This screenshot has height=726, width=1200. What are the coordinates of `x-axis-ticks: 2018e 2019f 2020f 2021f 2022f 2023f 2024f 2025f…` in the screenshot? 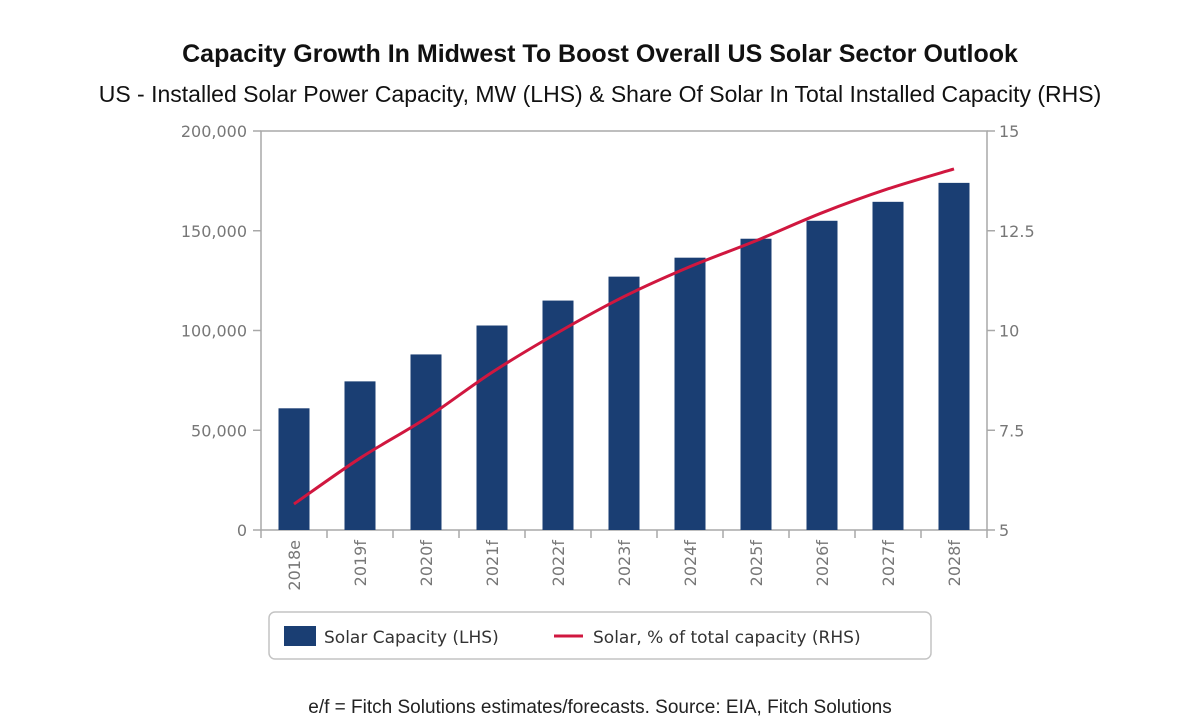 It's located at (624, 560).